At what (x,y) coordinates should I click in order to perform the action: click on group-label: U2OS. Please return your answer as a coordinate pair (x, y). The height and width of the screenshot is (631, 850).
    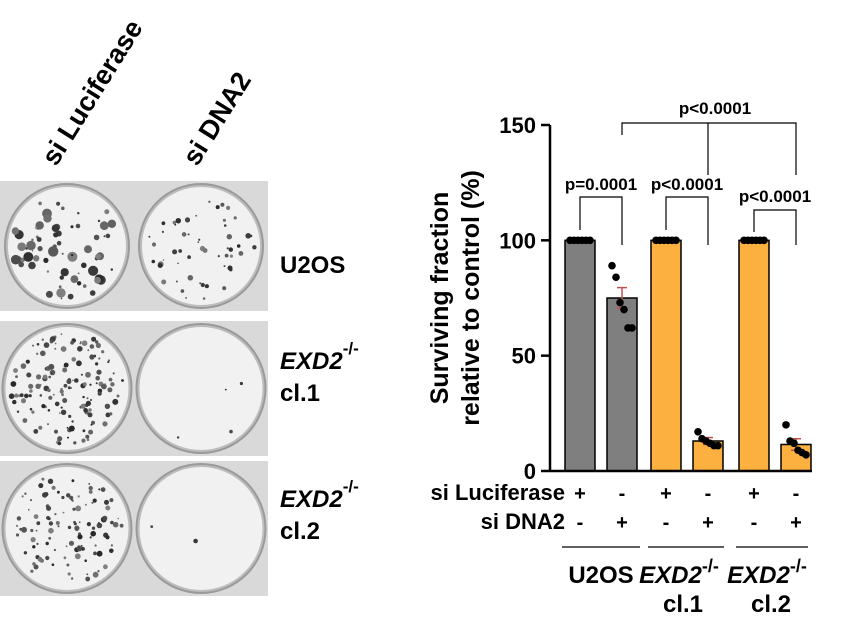
    Looking at the image, I should click on (600, 575).